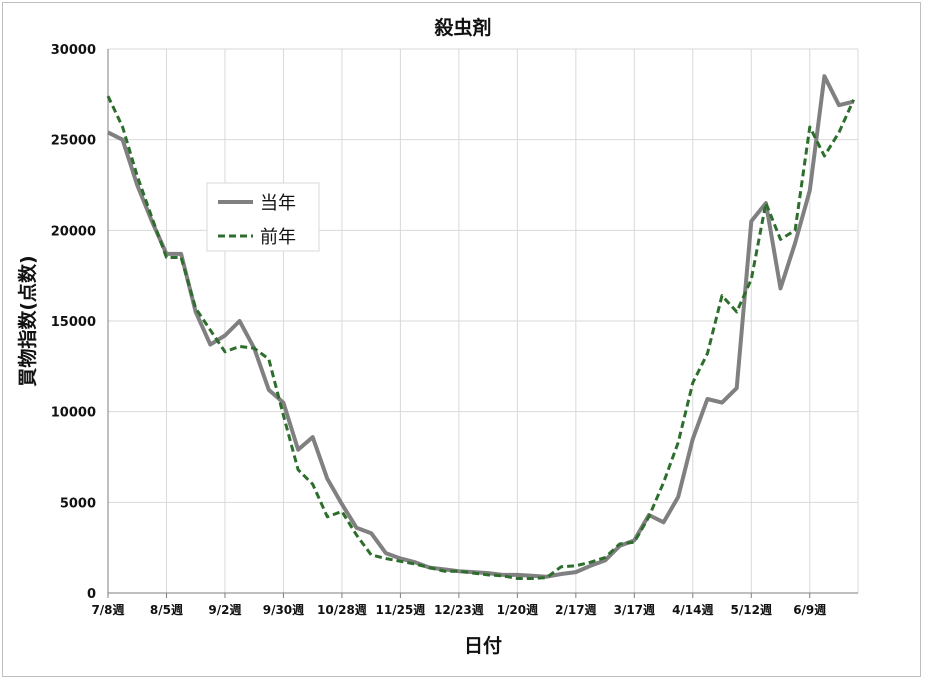 The width and height of the screenshot is (925, 681). Describe the element at coordinates (73, 141) in the screenshot. I see `y-tick-label: 25000` at that location.